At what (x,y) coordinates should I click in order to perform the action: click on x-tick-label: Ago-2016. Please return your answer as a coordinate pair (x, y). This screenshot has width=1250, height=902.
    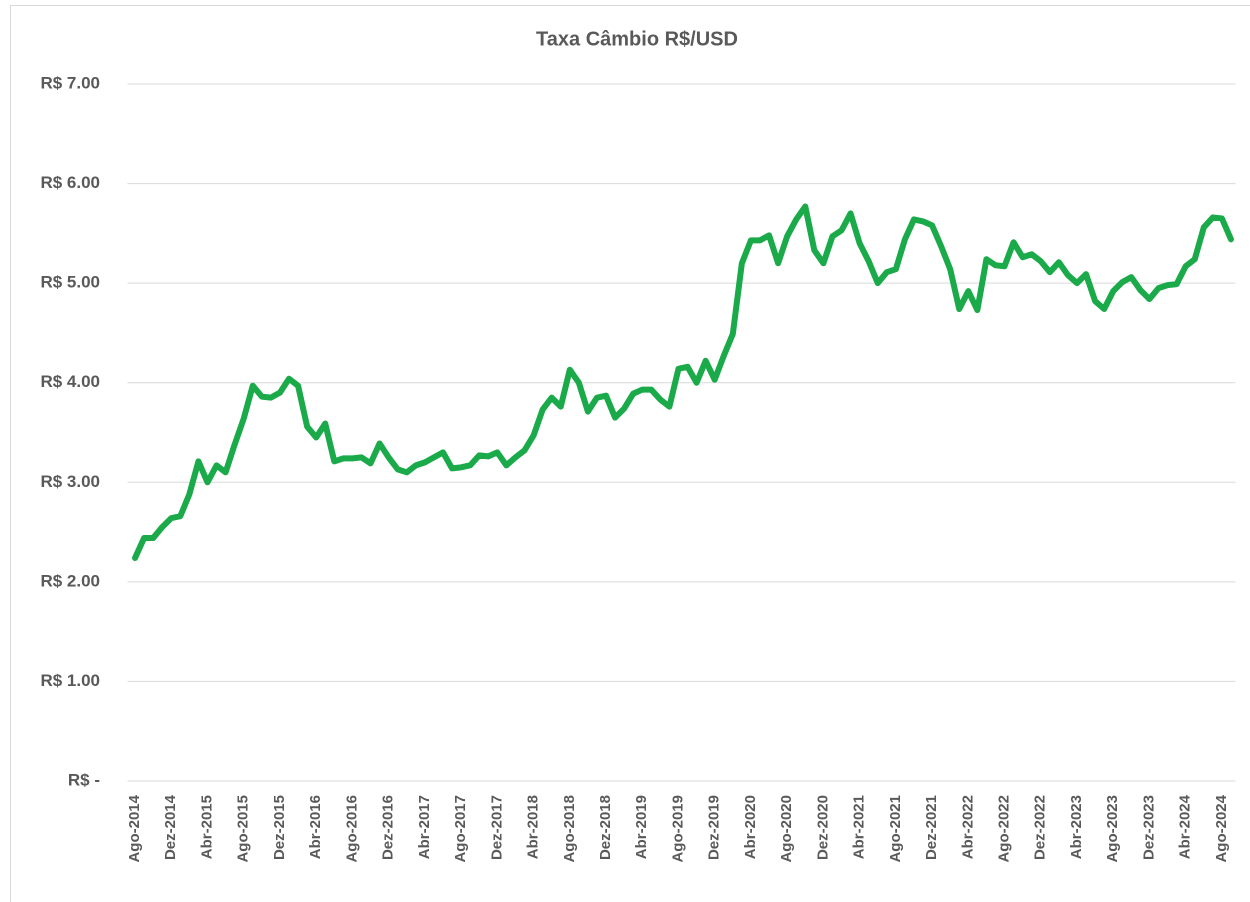
    Looking at the image, I should click on (351, 829).